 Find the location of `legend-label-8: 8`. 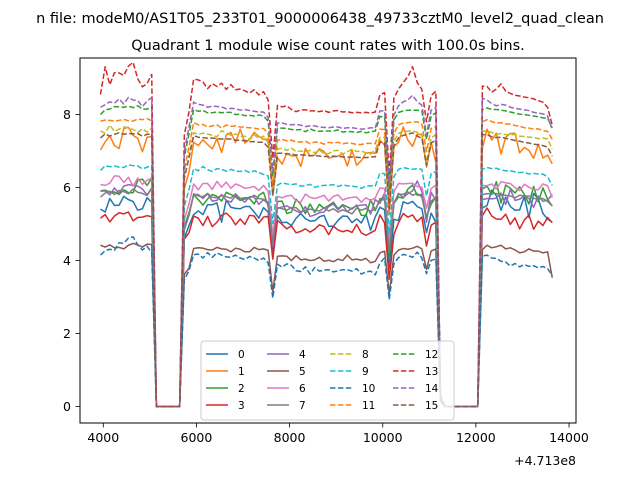

legend-label-8: 8 is located at coordinates (365, 355).